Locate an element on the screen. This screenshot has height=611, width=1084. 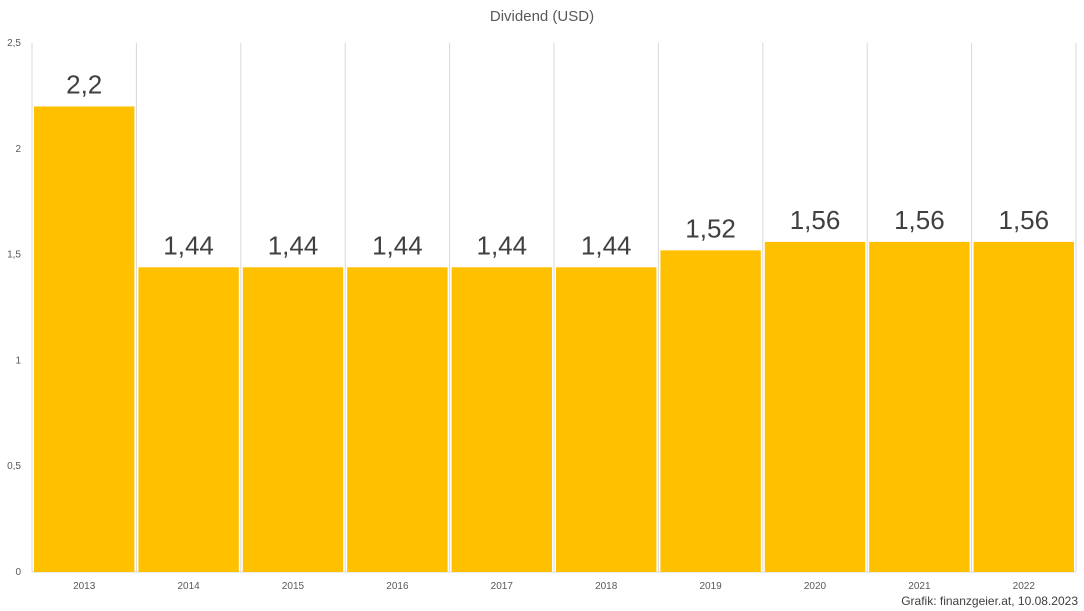
y-tick-label: 1,5 is located at coordinates (14, 255).